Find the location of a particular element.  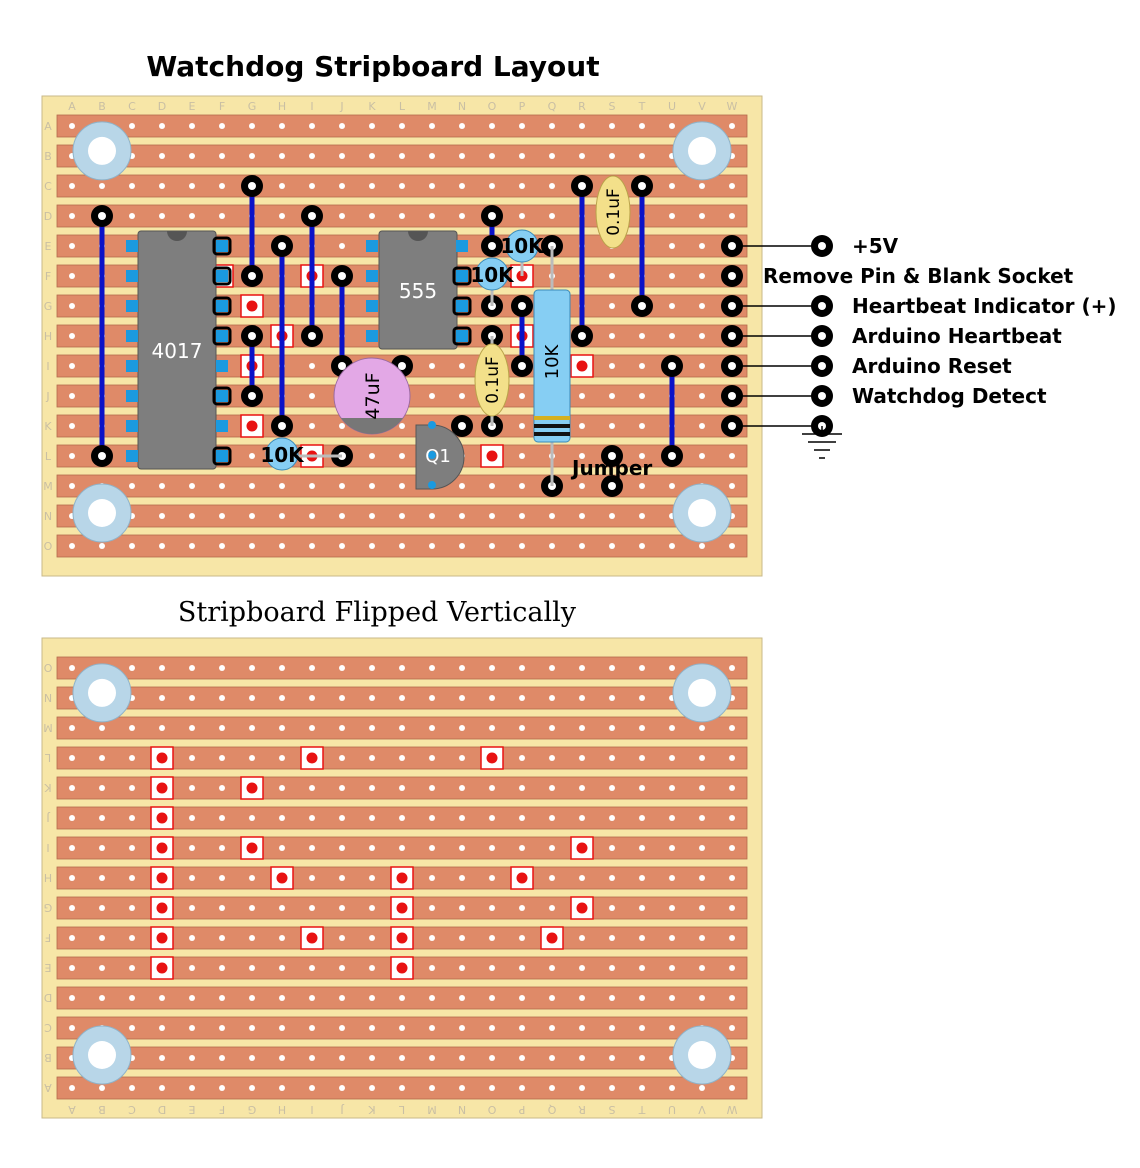

bottom-col-label: L is located at coordinates (401, 1109).